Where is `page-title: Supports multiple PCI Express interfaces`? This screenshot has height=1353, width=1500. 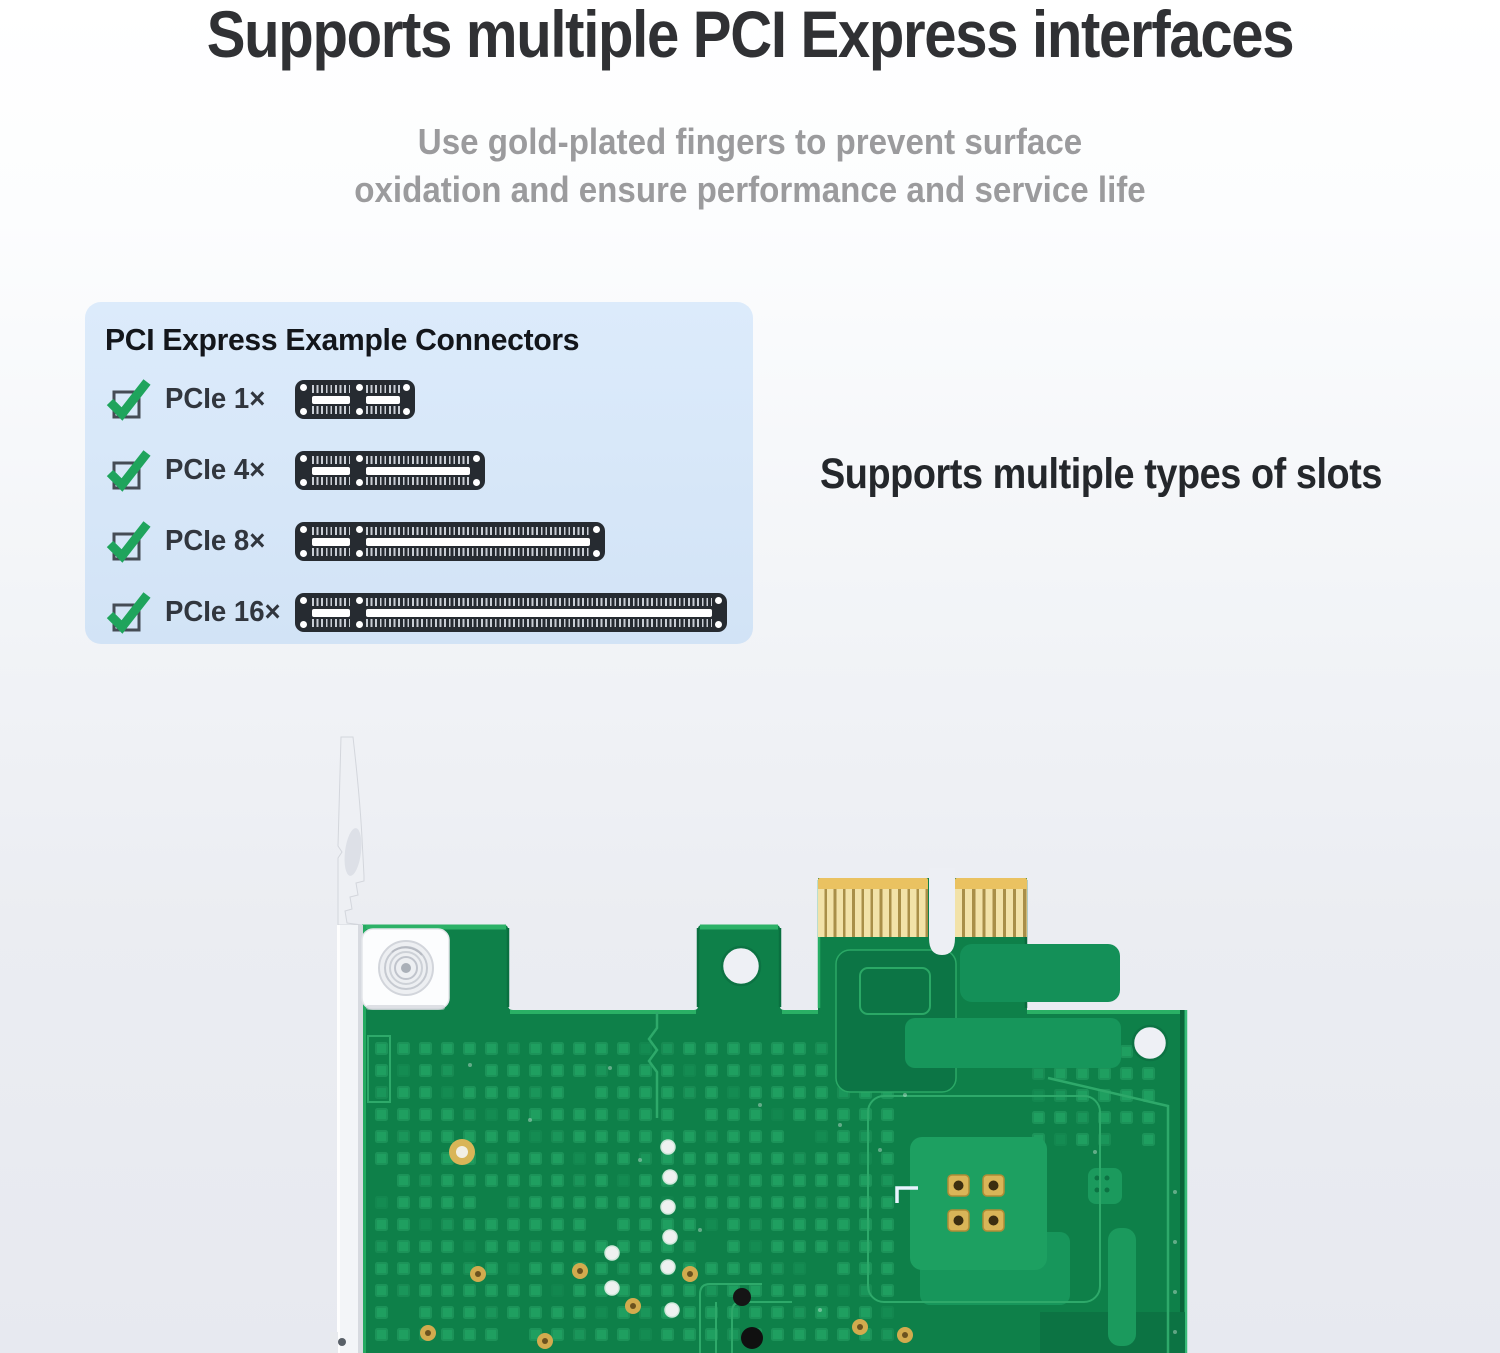 page-title: Supports multiple PCI Express interfaces is located at coordinates (750, 35).